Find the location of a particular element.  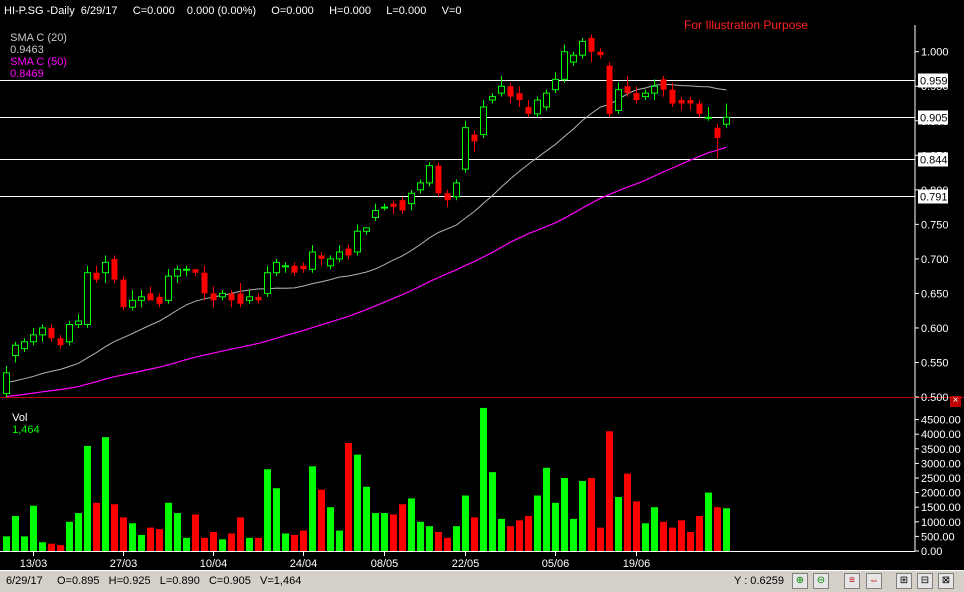

status-ohlcv: O=0.895 H=0.925 L=0.890 C=0.905 V=1,464 is located at coordinates (179, 581).